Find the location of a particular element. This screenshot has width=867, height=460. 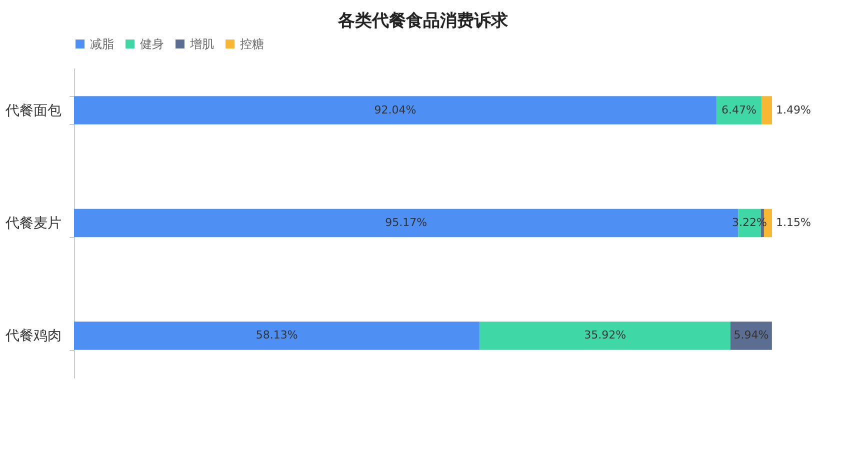

data-label: 95.17% is located at coordinates (406, 222).